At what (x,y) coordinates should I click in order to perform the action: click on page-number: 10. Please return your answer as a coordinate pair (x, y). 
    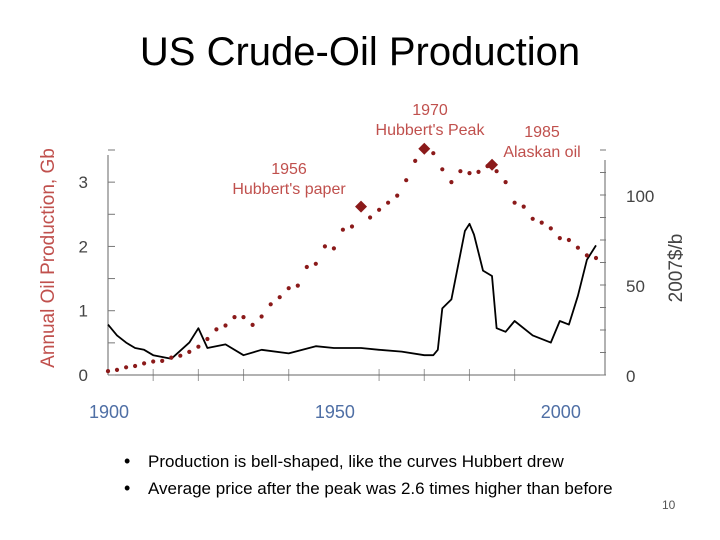
    Looking at the image, I should click on (669, 505).